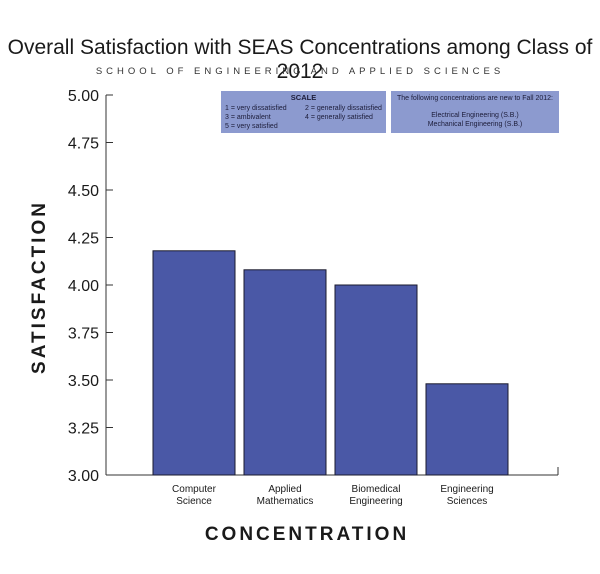 The width and height of the screenshot is (600, 574). I want to click on scale-item-4: 4 = generally satisfied, so click(339, 117).